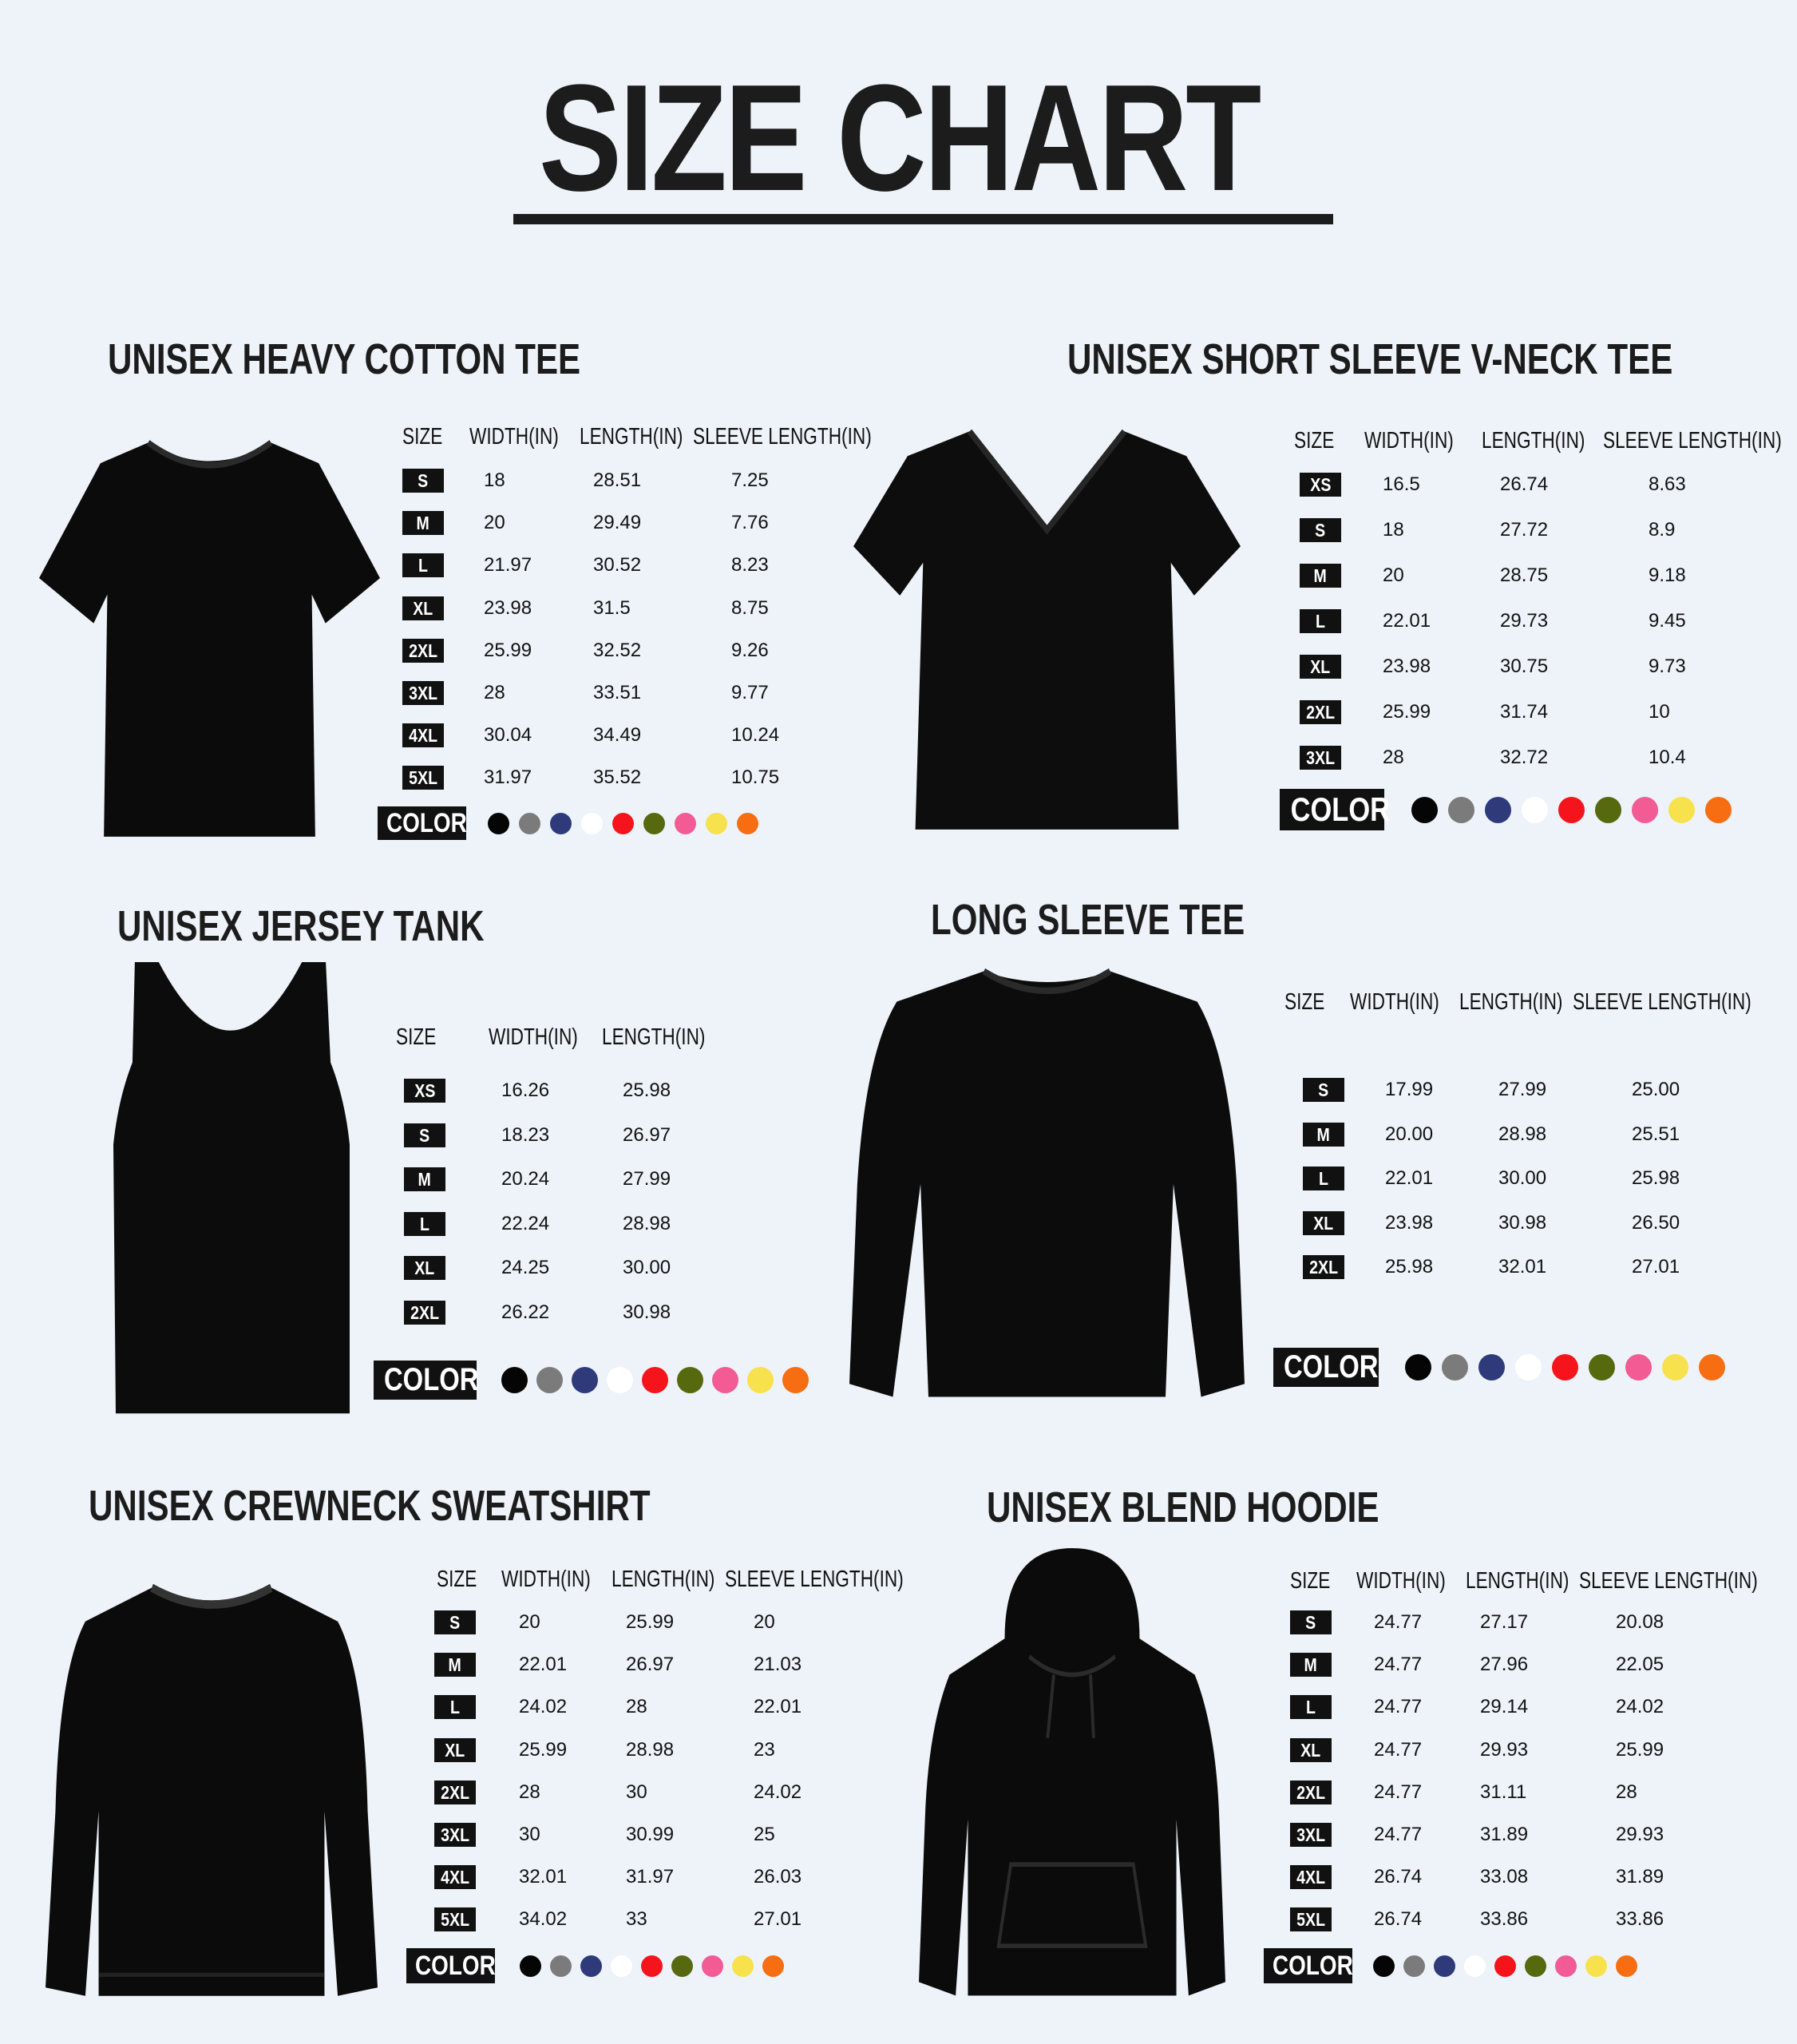 This screenshot has height=2044, width=1797. Describe the element at coordinates (525, 1134) in the screenshot. I see `cell-width: 18.23` at that location.